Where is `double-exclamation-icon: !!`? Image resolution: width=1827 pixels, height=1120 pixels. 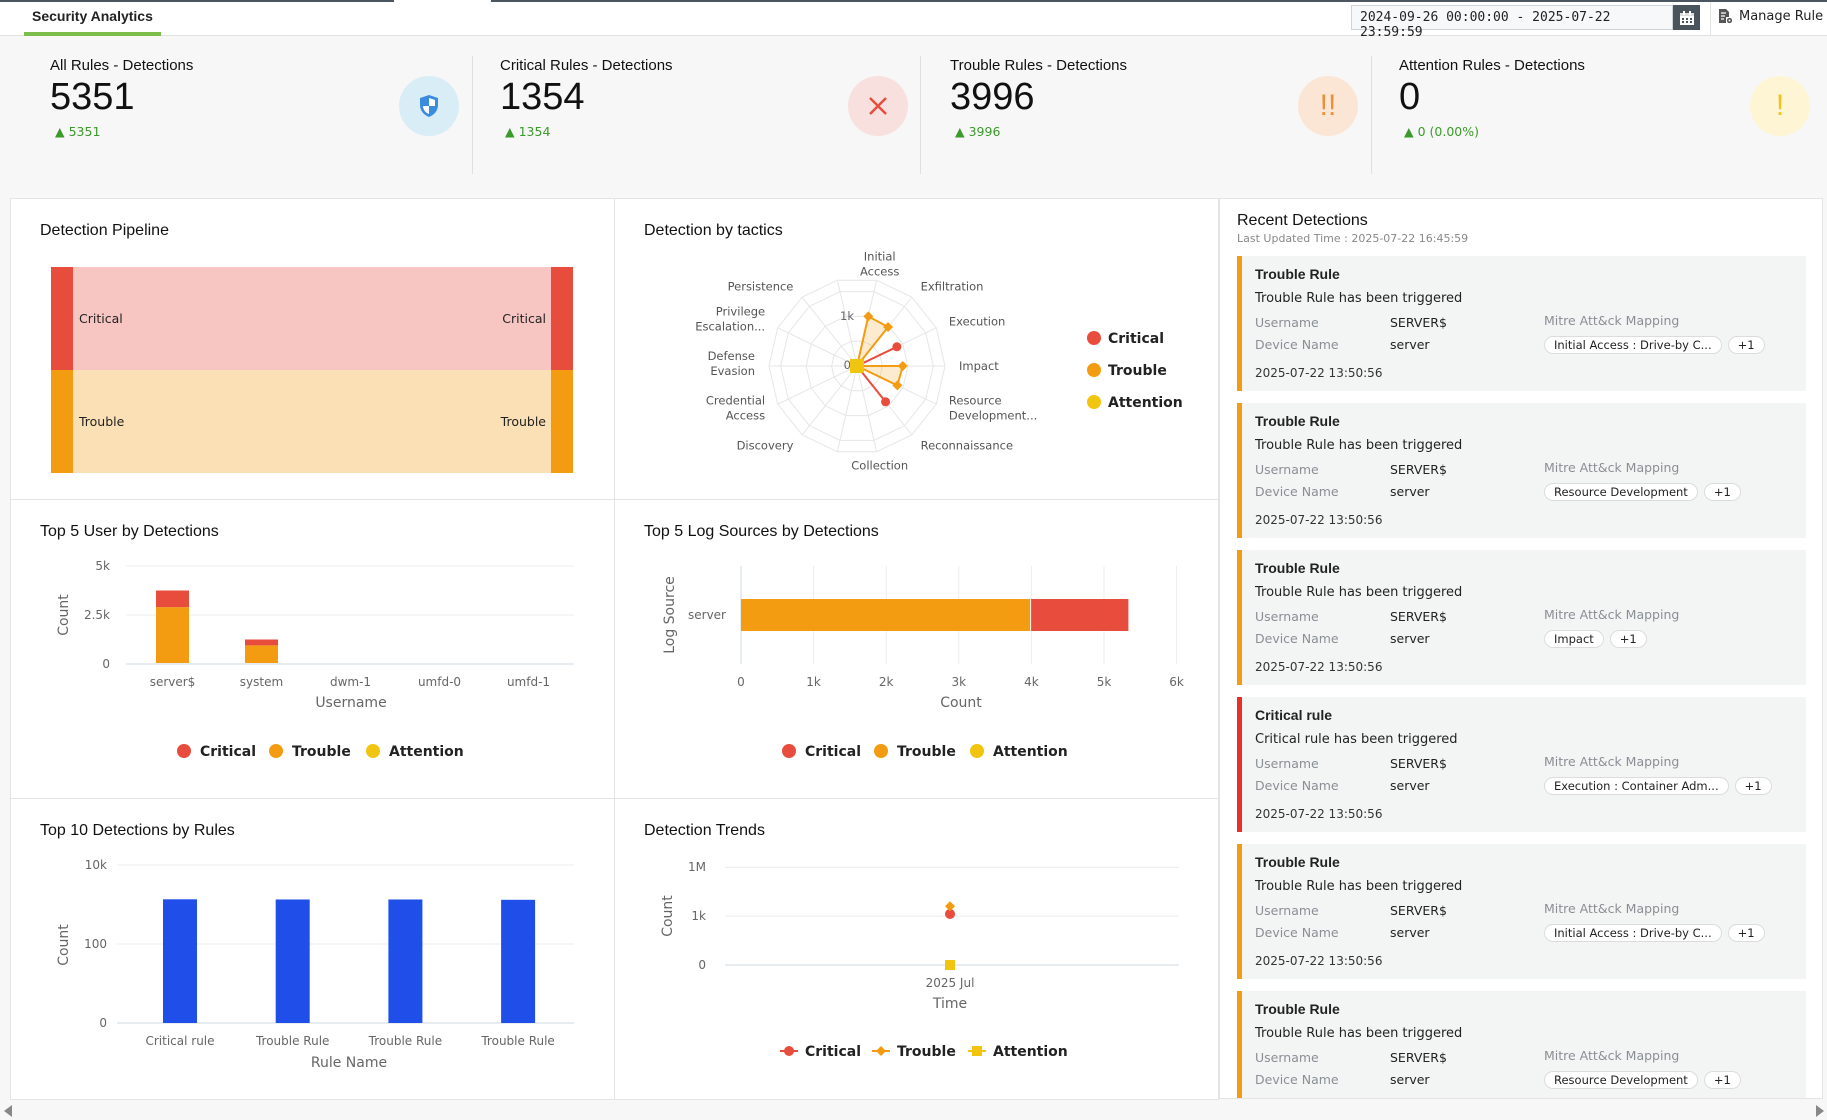
double-exclamation-icon: !! is located at coordinates (1328, 106).